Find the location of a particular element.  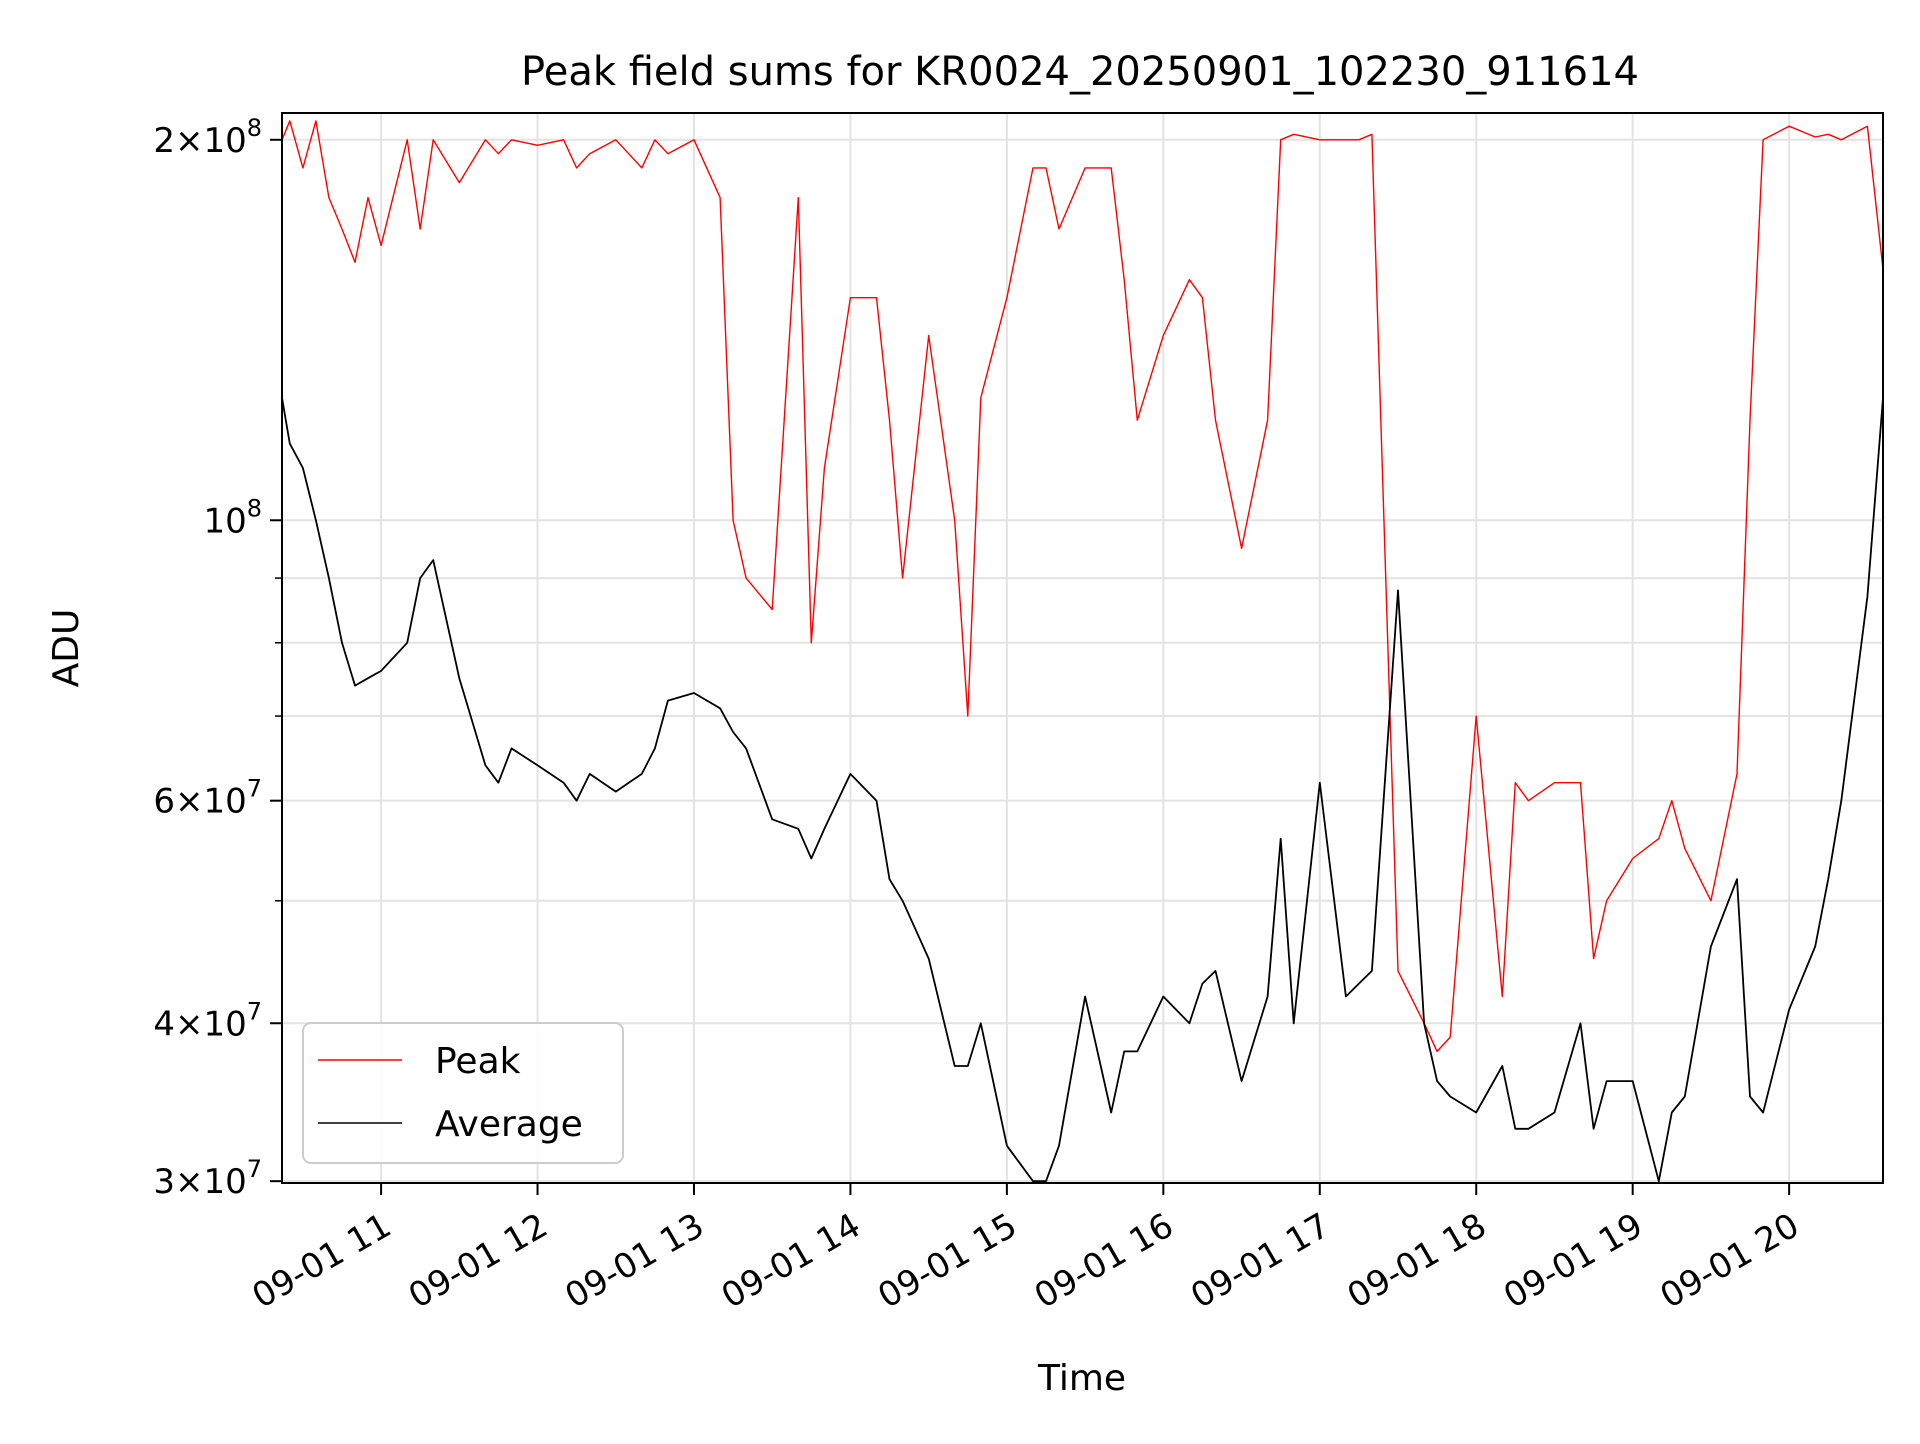

y-tick-label: 4×107 is located at coordinates (207, 1020).